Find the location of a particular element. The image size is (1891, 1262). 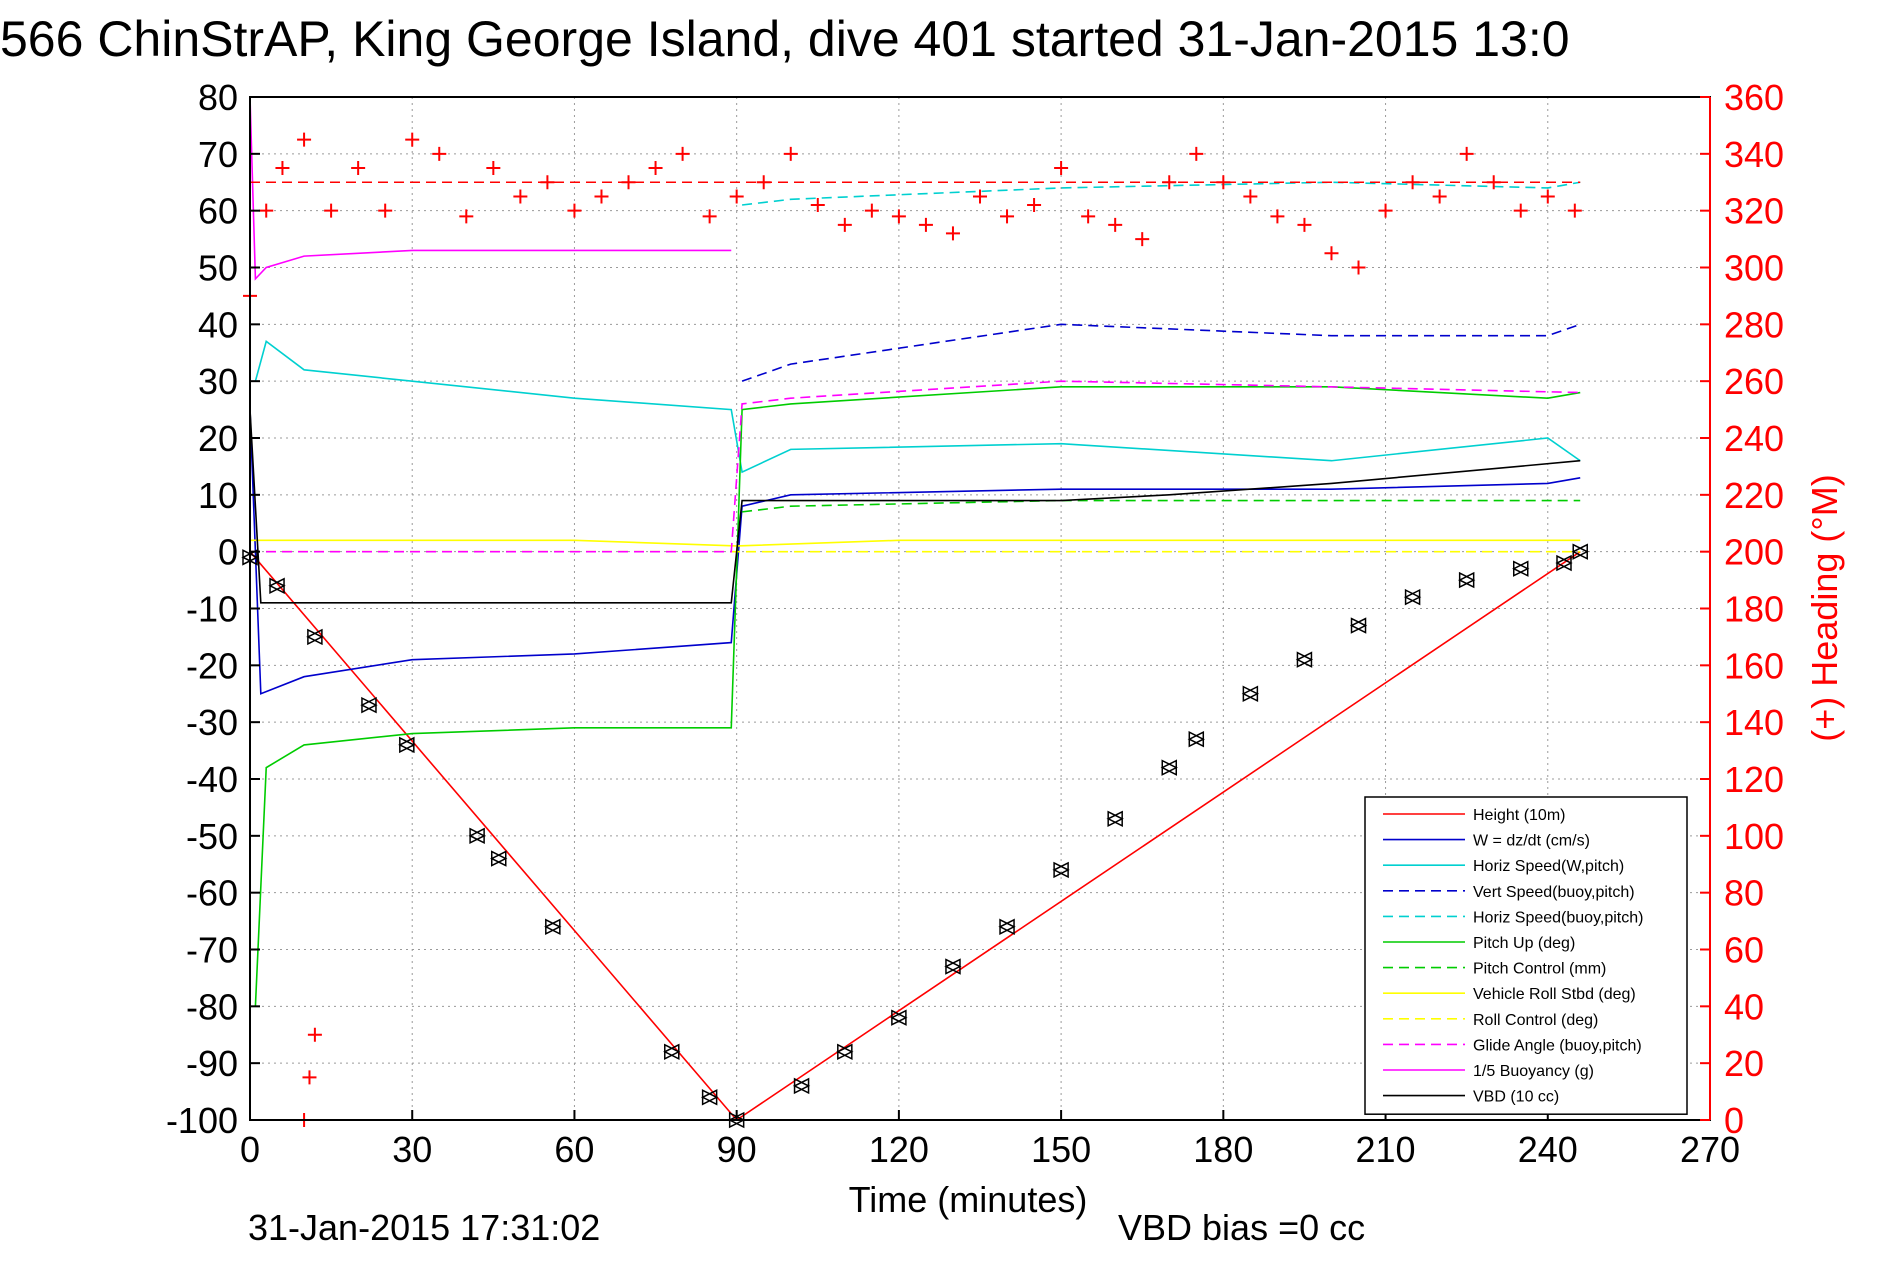

x-tick-label: 240 is located at coordinates (1548, 1149).